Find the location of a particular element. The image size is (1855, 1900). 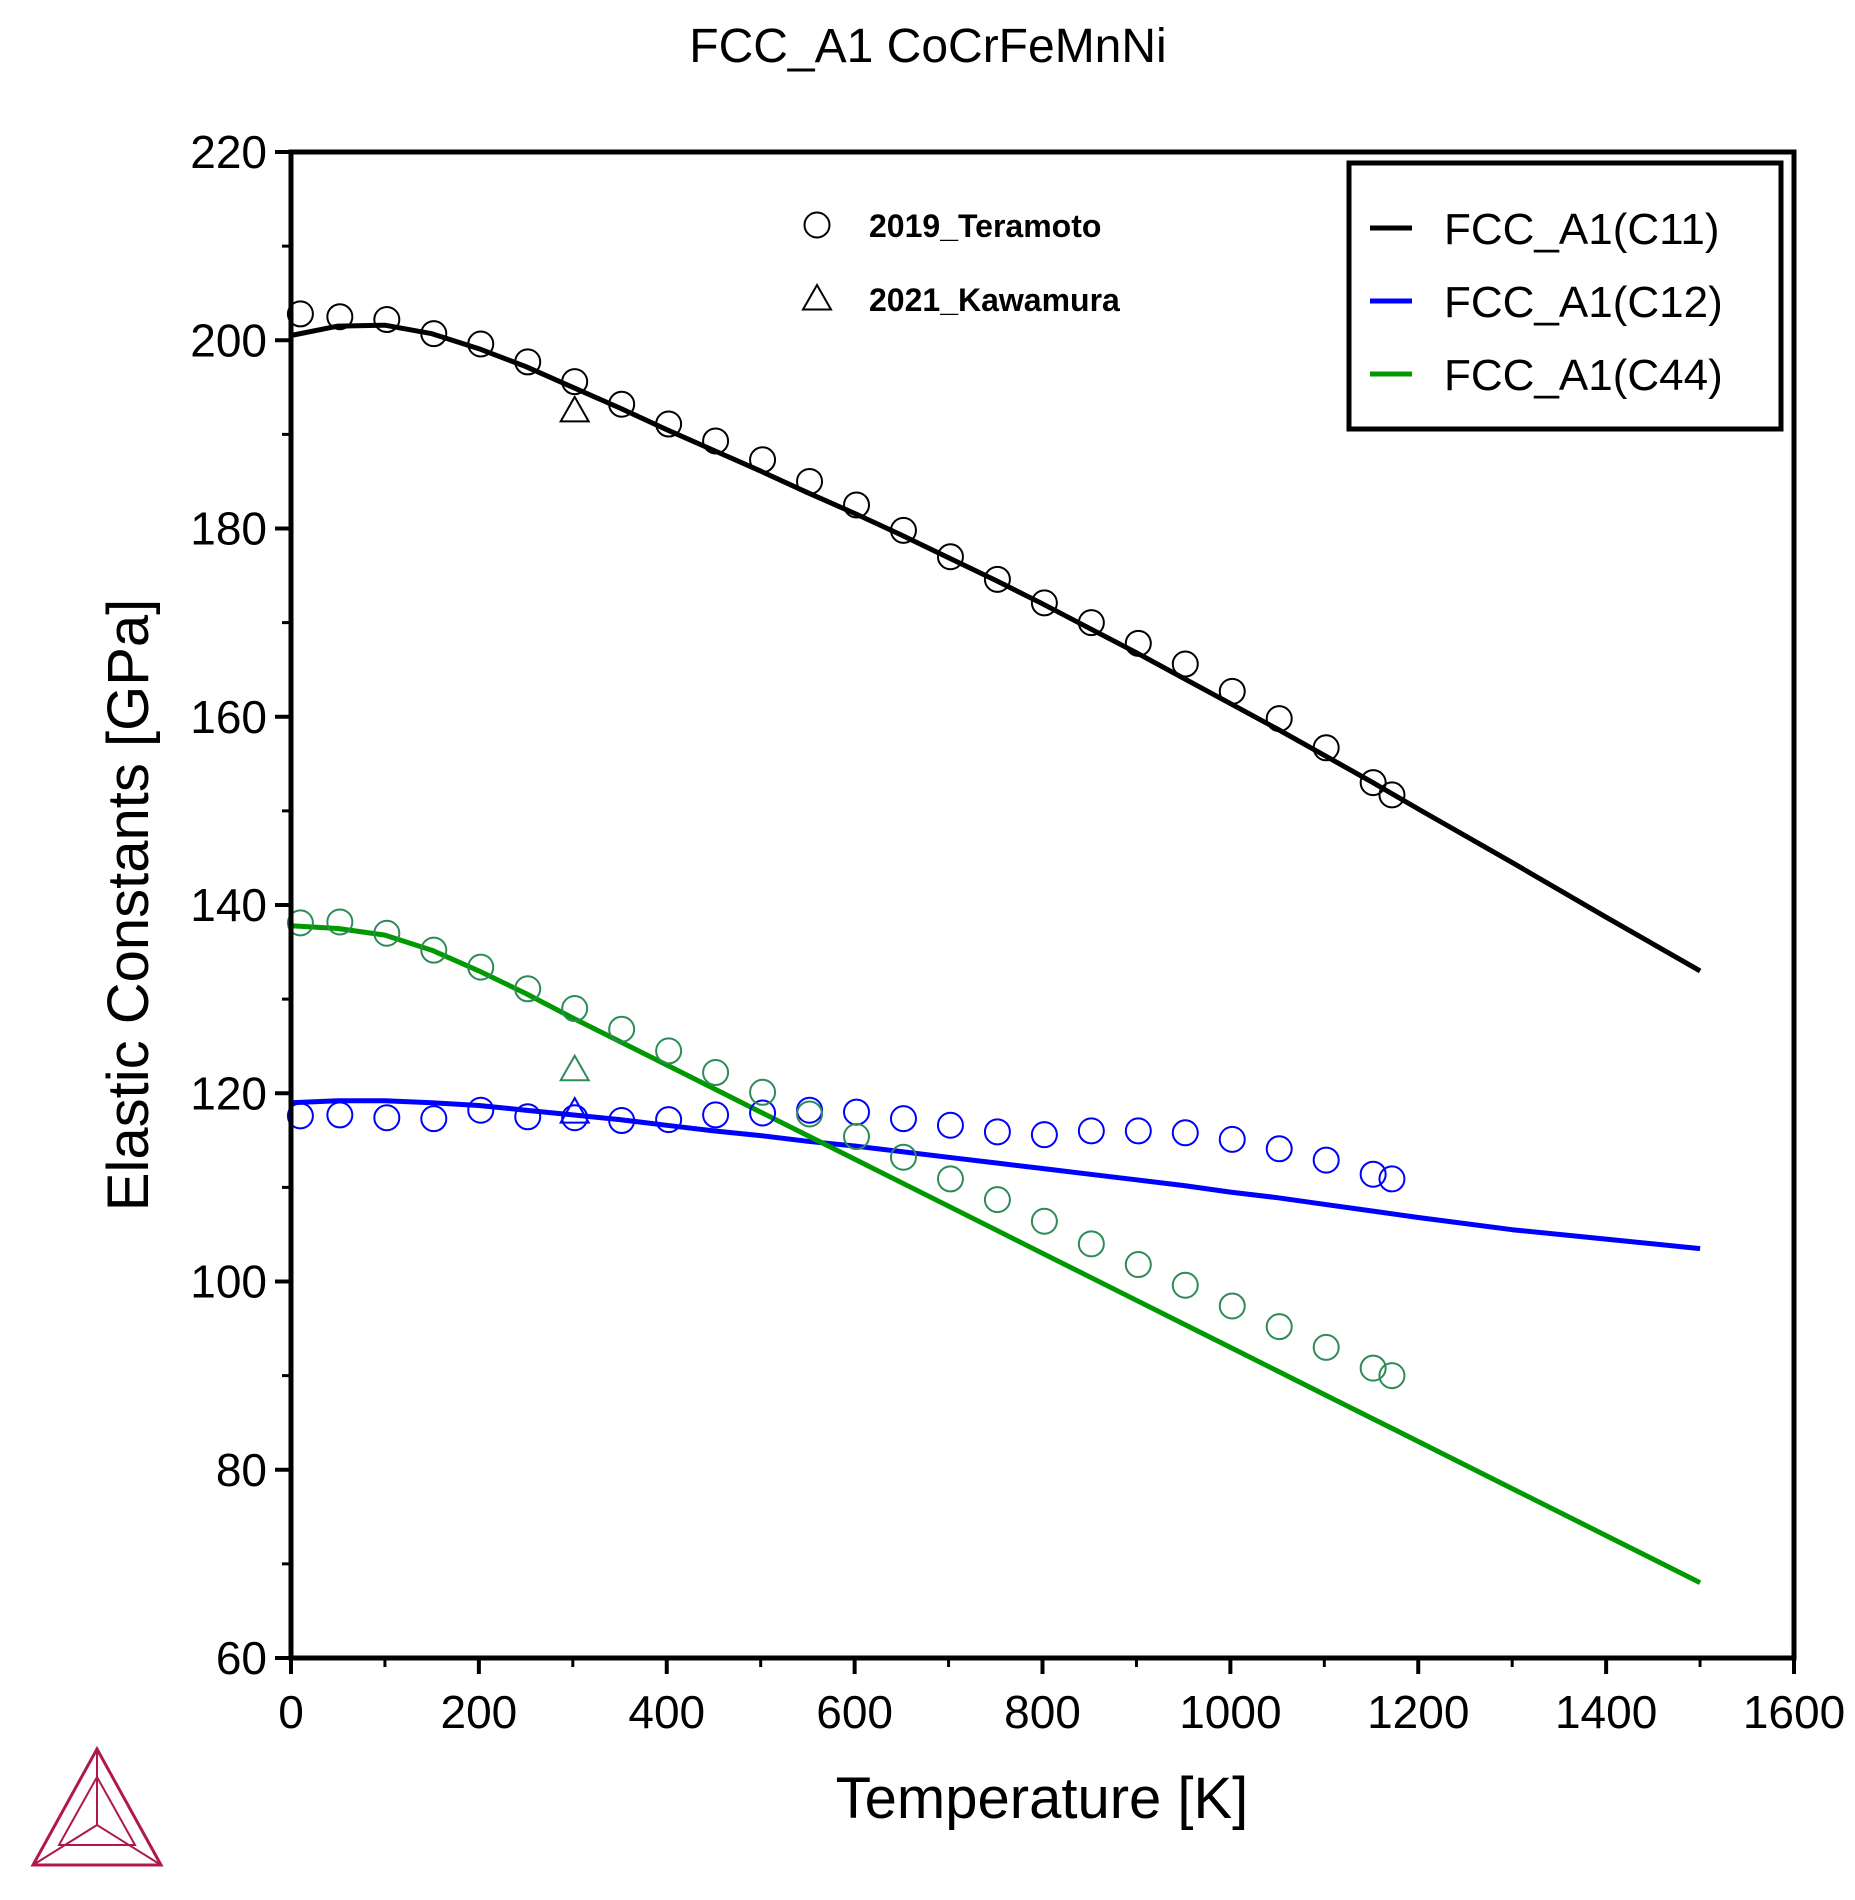

thermo-calc-logo is located at coordinates (97, 1806).